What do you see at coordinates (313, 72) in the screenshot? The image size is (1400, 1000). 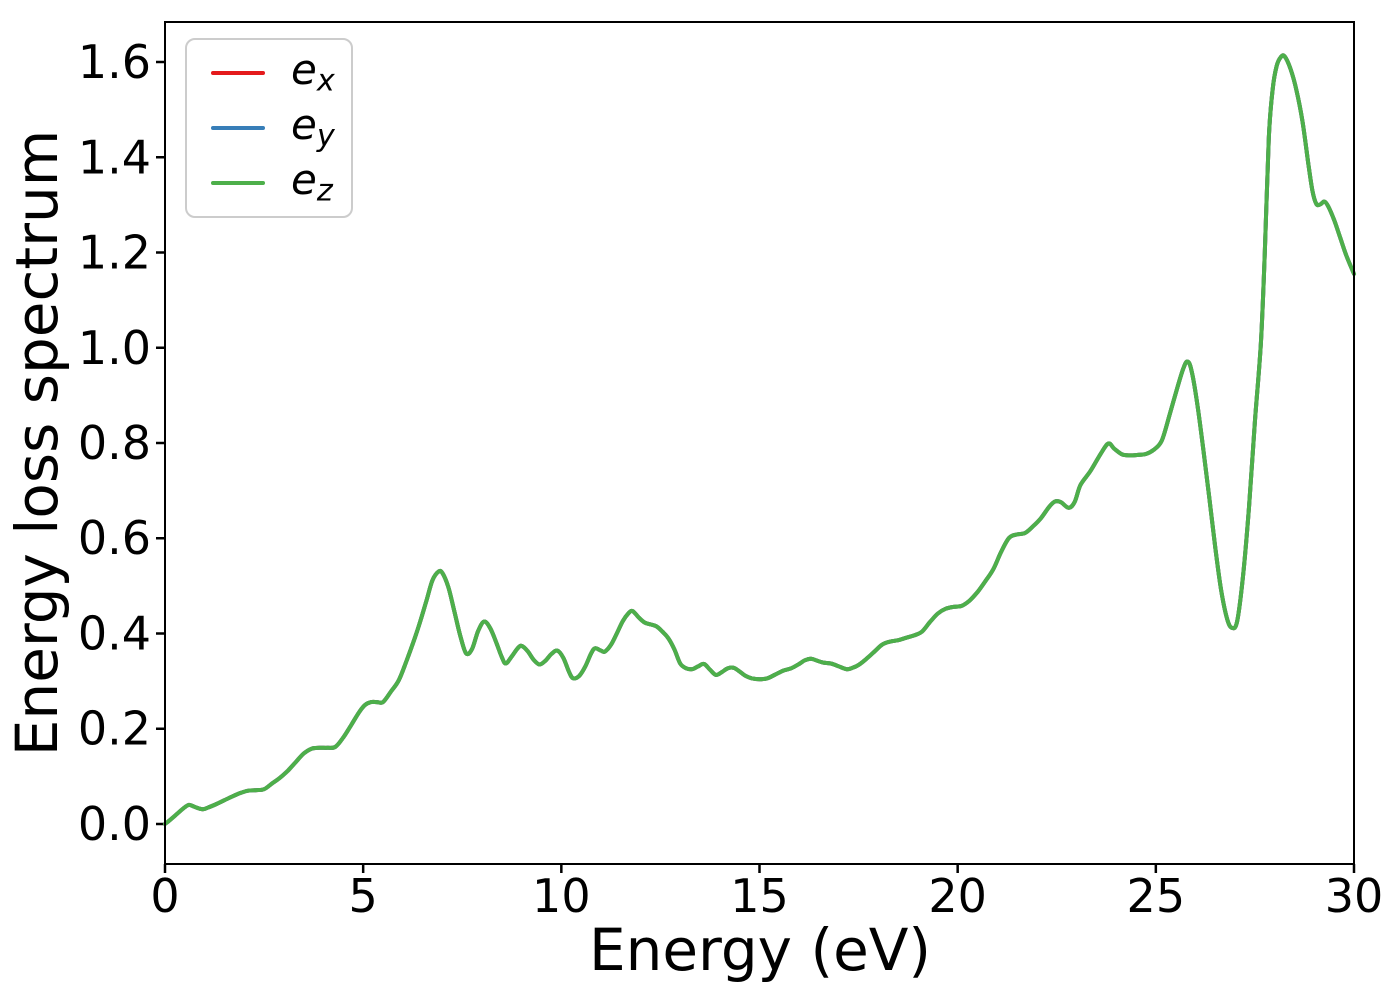 I see `legend-label: ex` at bounding box center [313, 72].